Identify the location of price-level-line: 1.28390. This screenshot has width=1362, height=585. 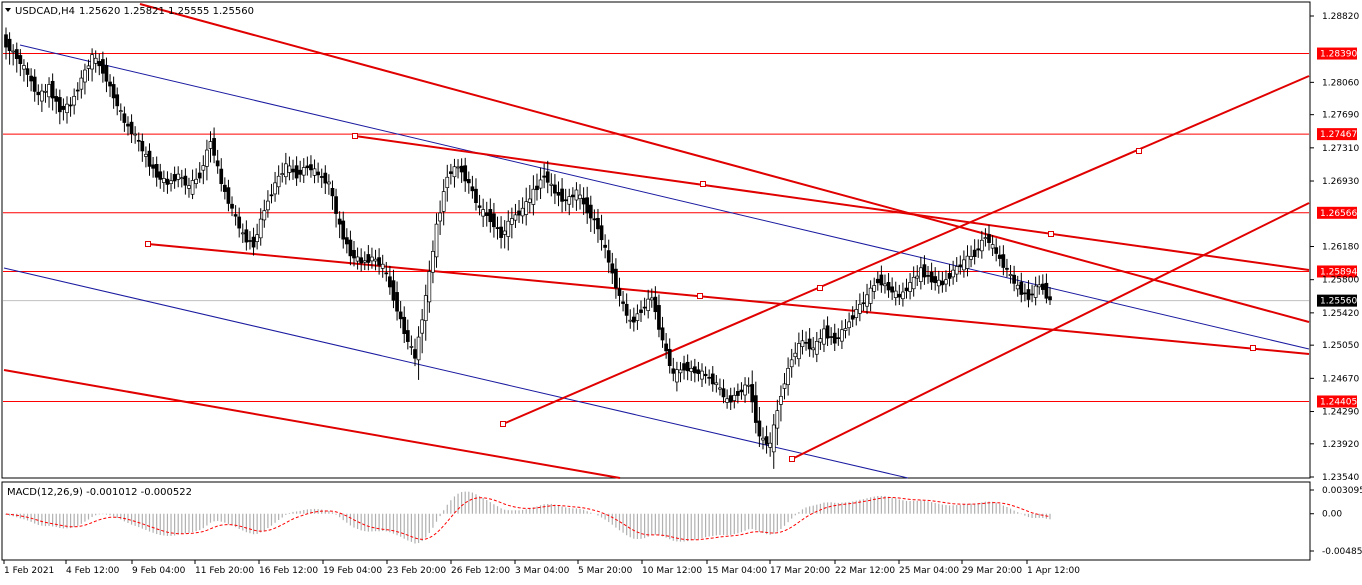
(680, 53).